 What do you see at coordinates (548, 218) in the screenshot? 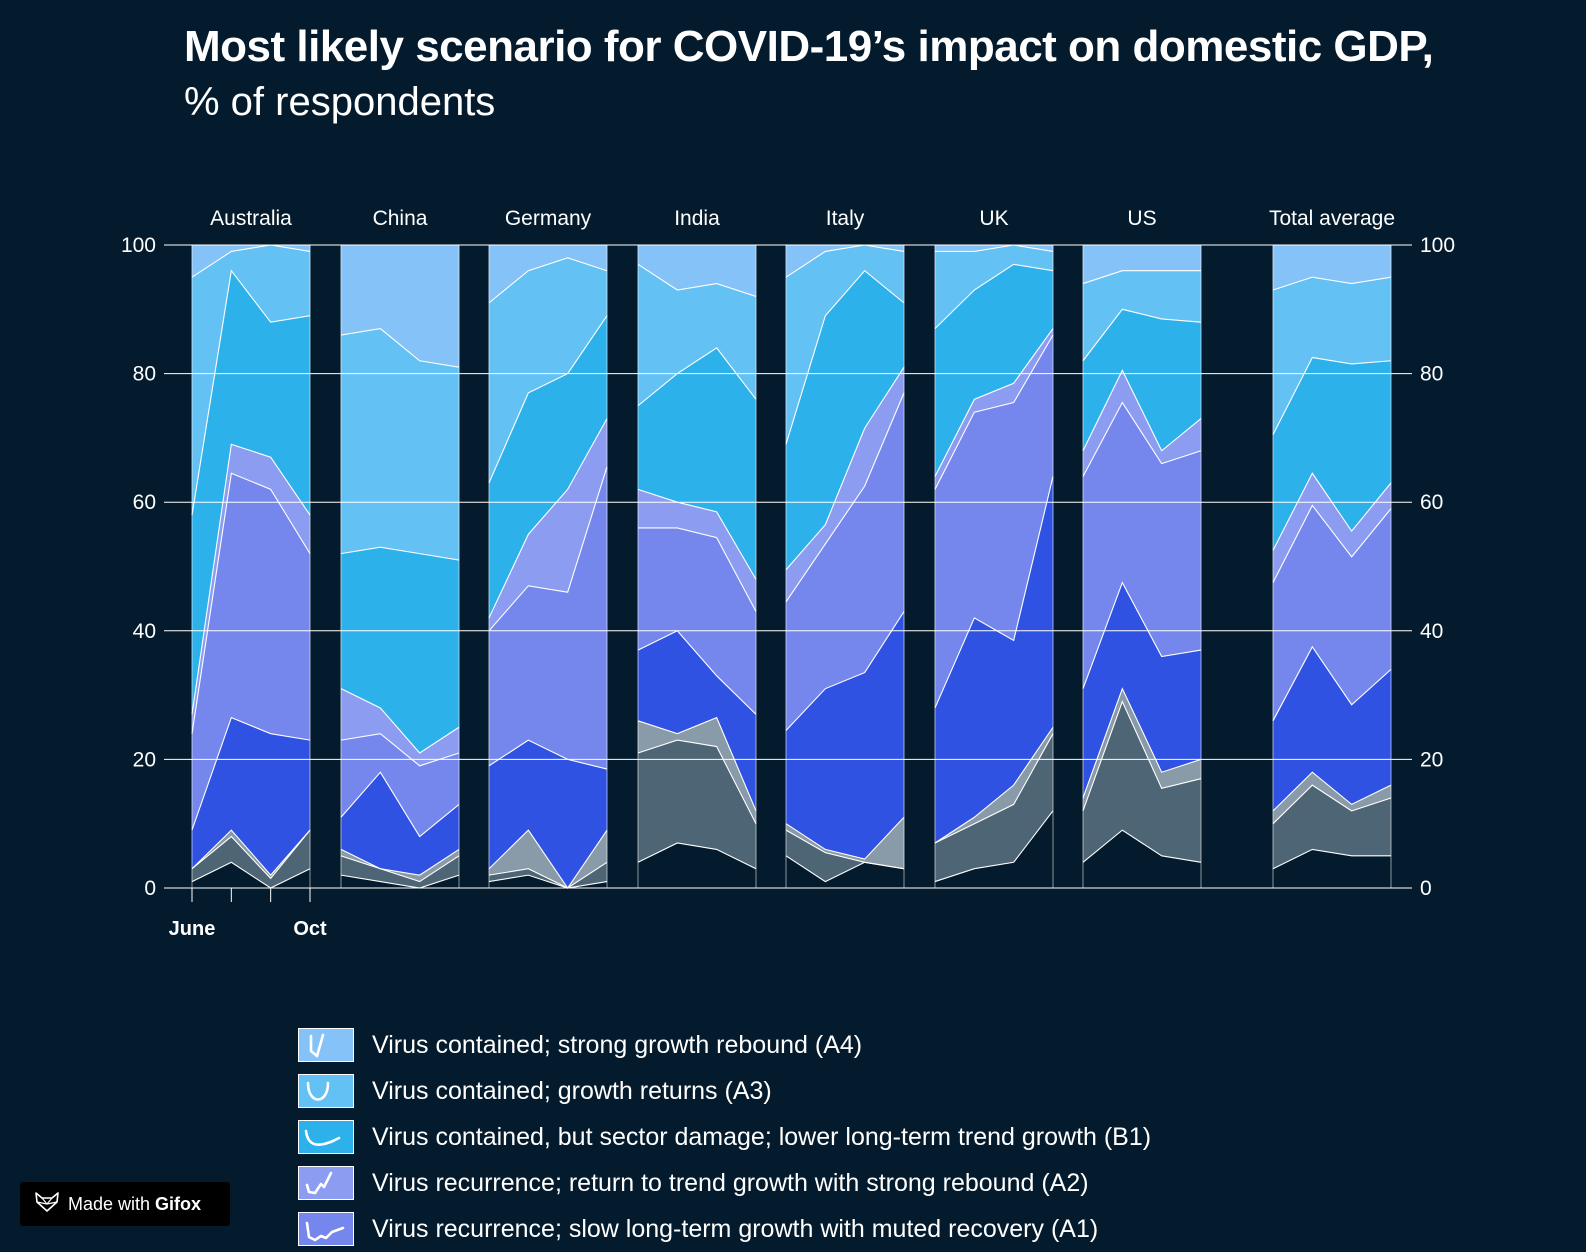
I see `panel-label: Germany` at bounding box center [548, 218].